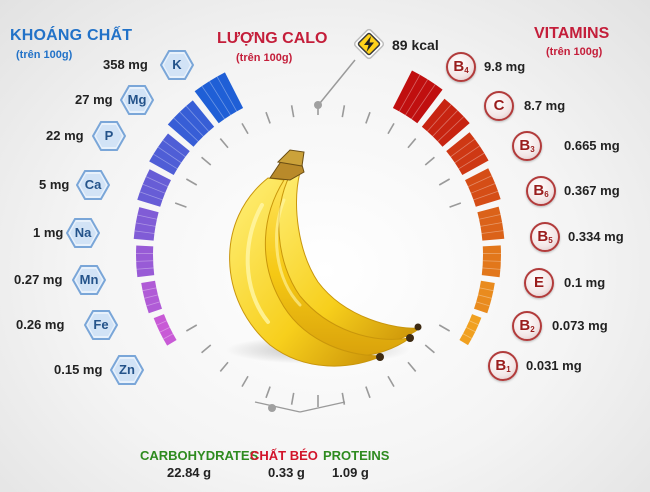 The height and width of the screenshot is (492, 650). I want to click on mineral-symbol: P, so click(109, 135).